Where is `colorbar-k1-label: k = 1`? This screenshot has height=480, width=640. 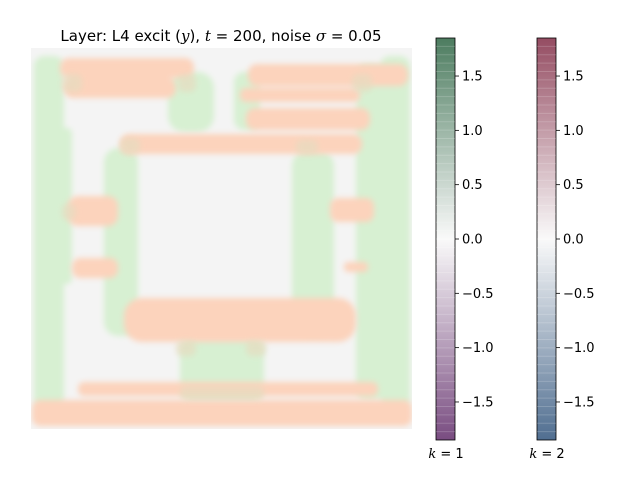 colorbar-k1-label: k = 1 is located at coordinates (445, 454).